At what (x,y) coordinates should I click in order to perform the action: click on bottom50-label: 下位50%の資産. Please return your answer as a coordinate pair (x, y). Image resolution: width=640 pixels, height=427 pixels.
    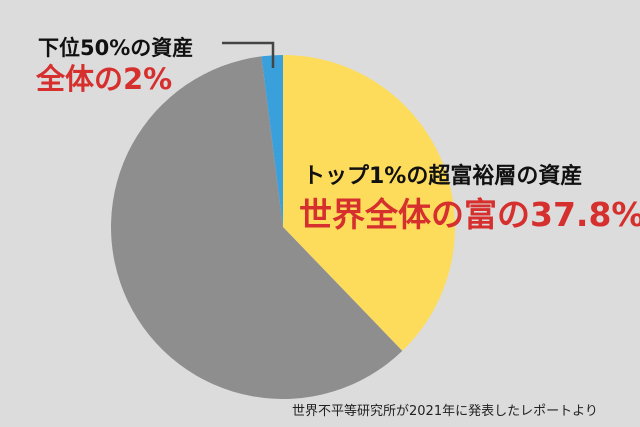
    Looking at the image, I should click on (116, 48).